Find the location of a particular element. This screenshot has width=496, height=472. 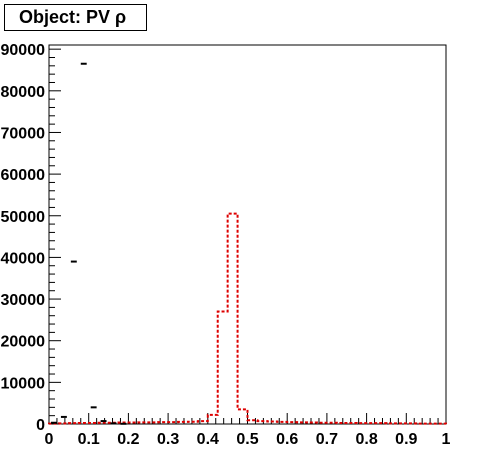

x-tick-label: 0.5 is located at coordinates (247, 439).